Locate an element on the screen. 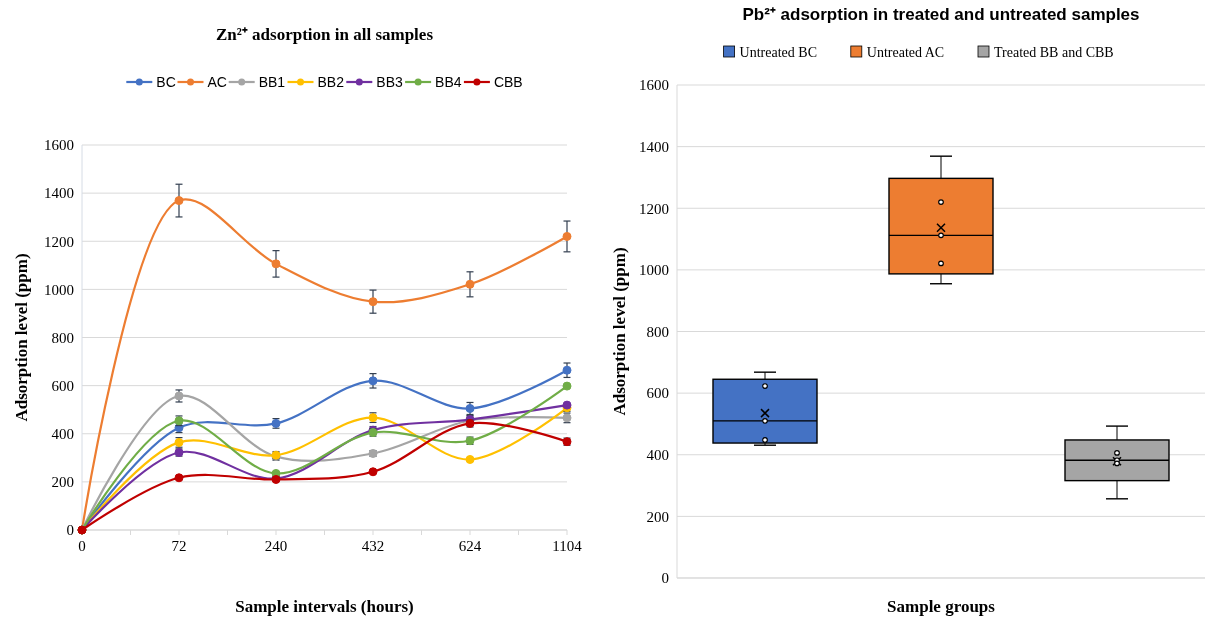  legend-label: BB3 is located at coordinates (389, 81).